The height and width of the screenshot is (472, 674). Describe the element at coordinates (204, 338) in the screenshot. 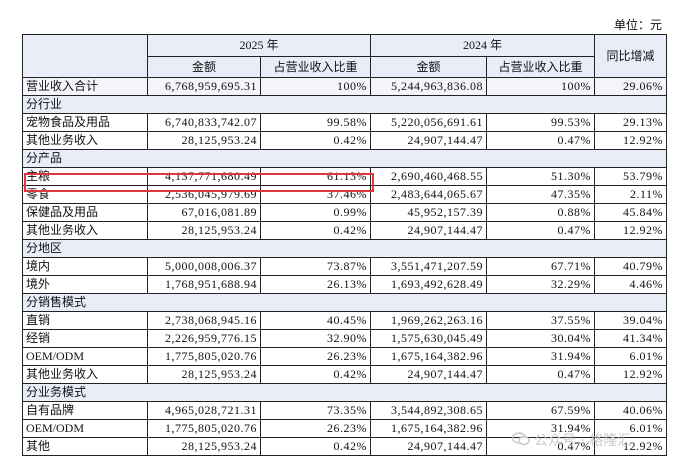

I see `amount-2025: 2,226,959,776.15` at that location.